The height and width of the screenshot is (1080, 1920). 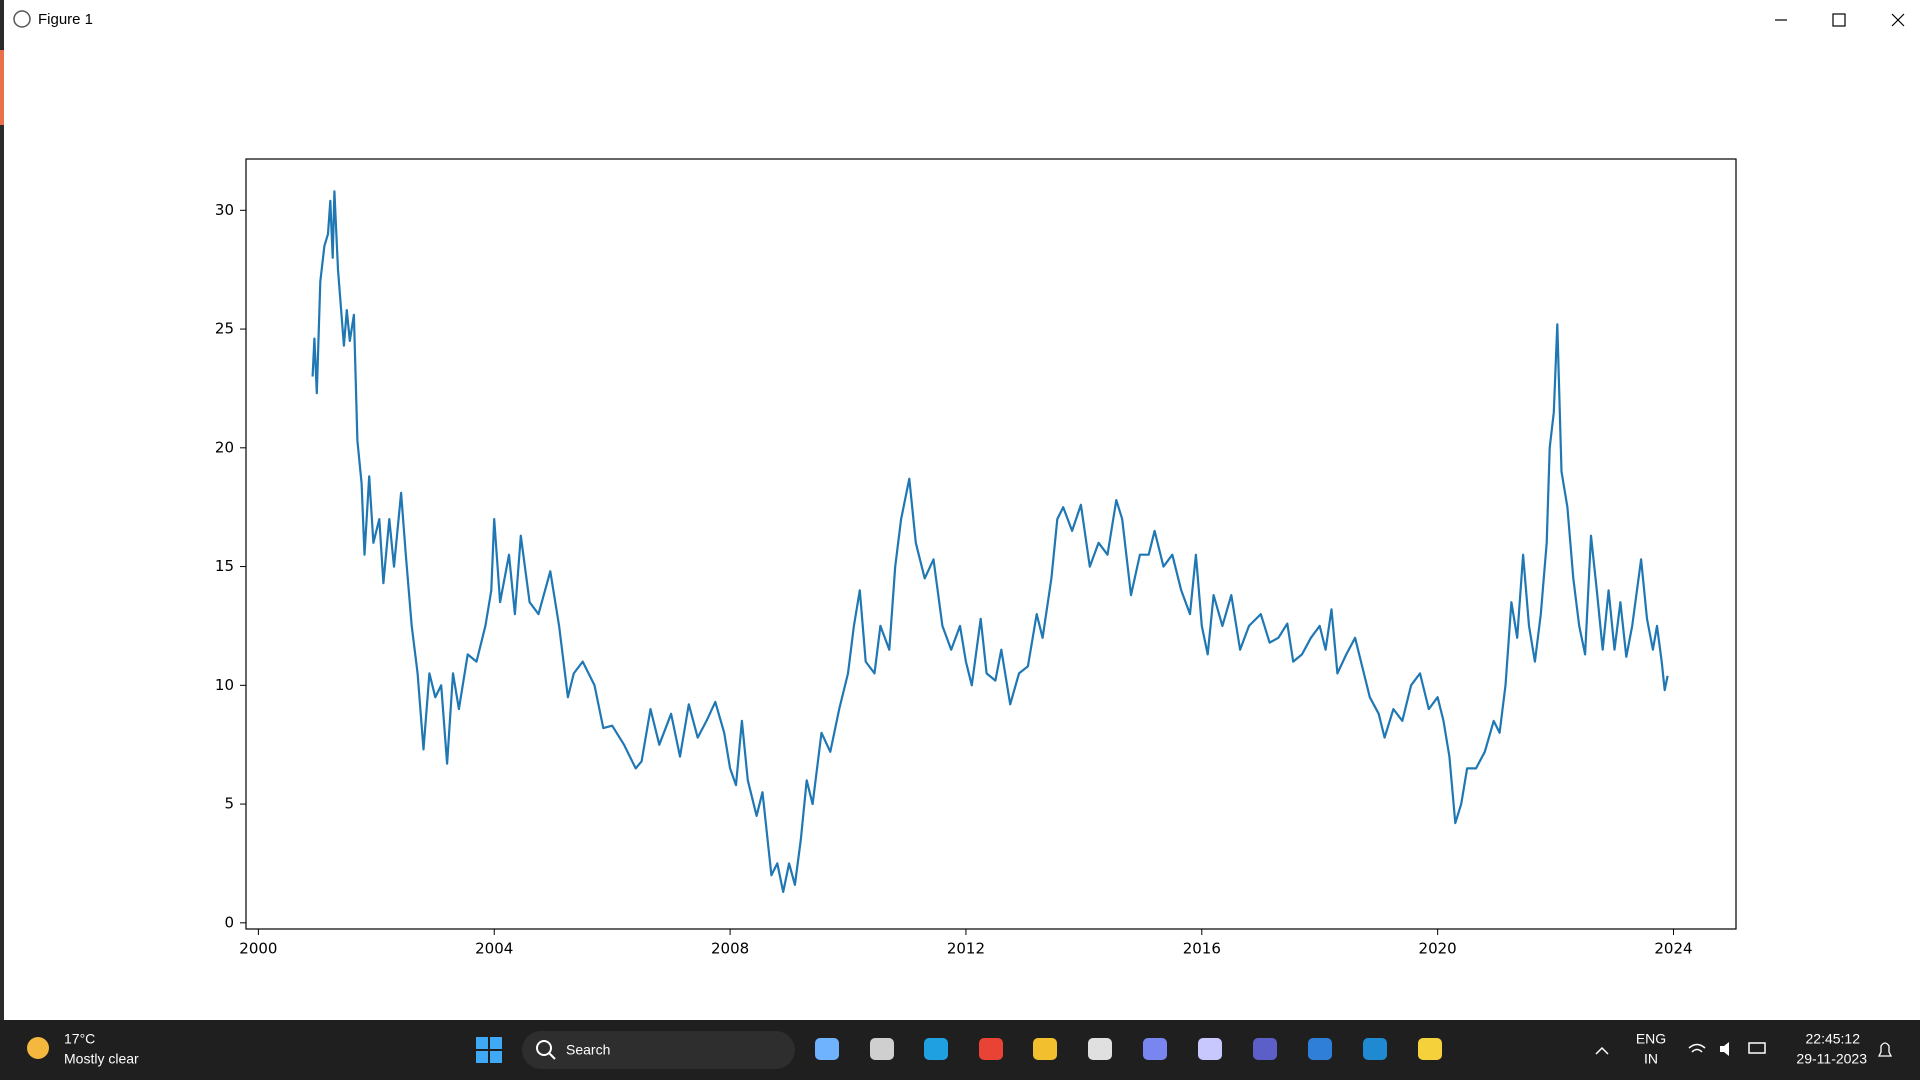 What do you see at coordinates (552, 1056) in the screenshot?
I see `search-icon-handle` at bounding box center [552, 1056].